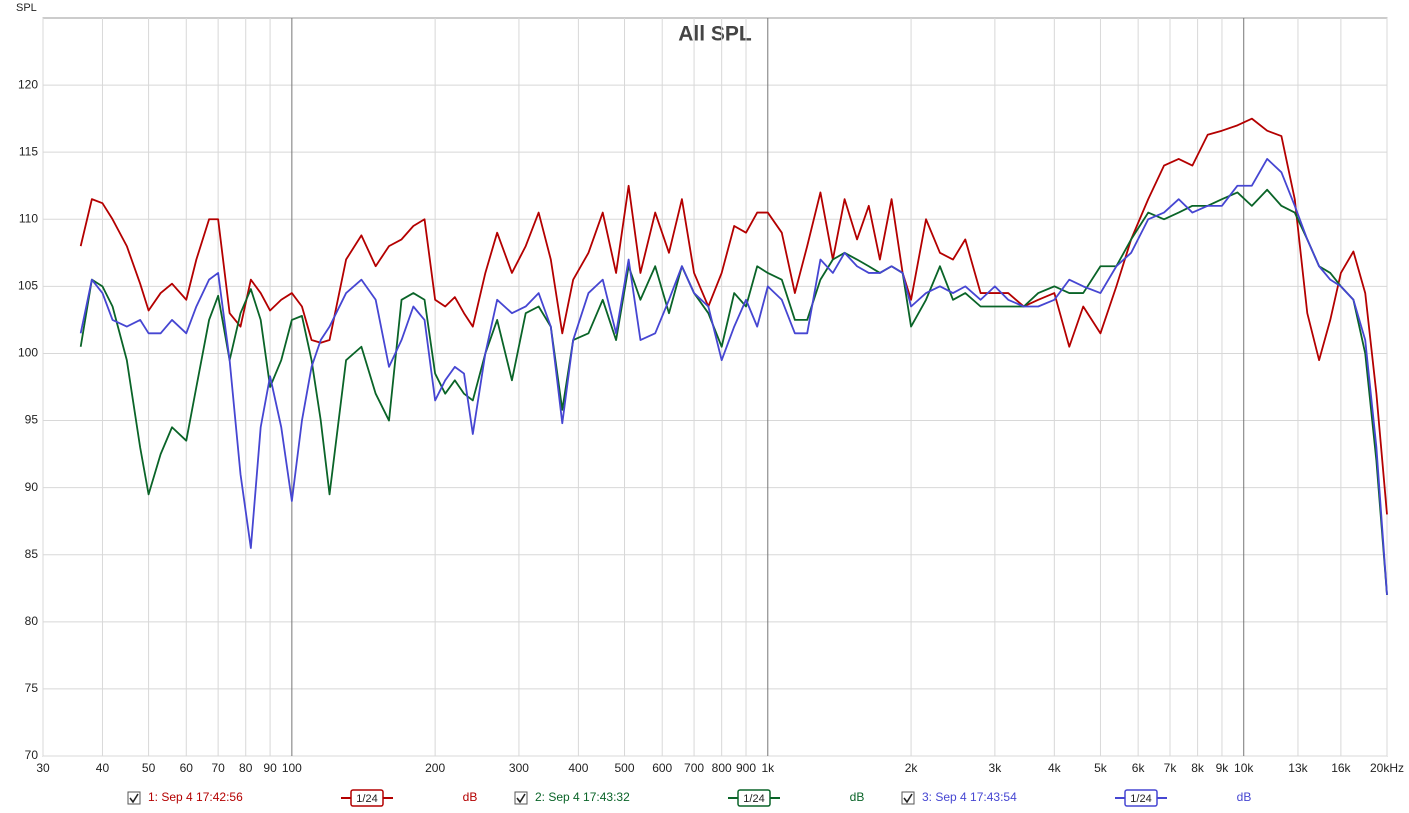 The width and height of the screenshot is (1409, 813). I want to click on y-tick-label: 110, so click(28, 218).